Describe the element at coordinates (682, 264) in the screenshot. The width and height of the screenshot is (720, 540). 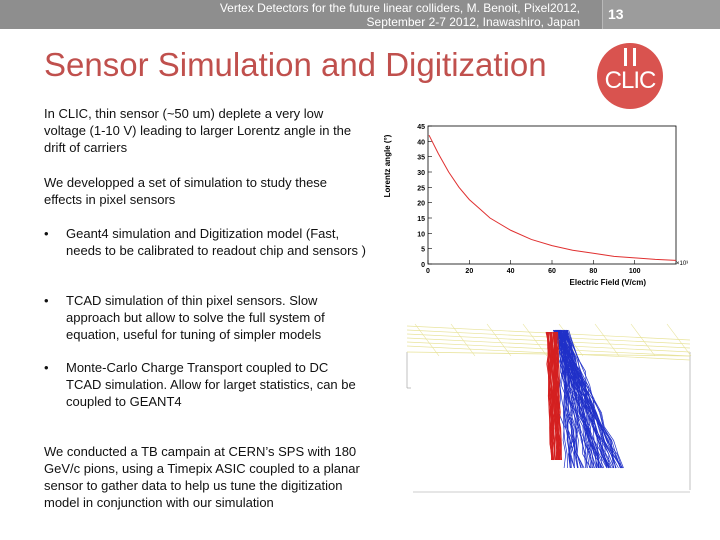
I see `x-exponent-label: ×10³` at that location.